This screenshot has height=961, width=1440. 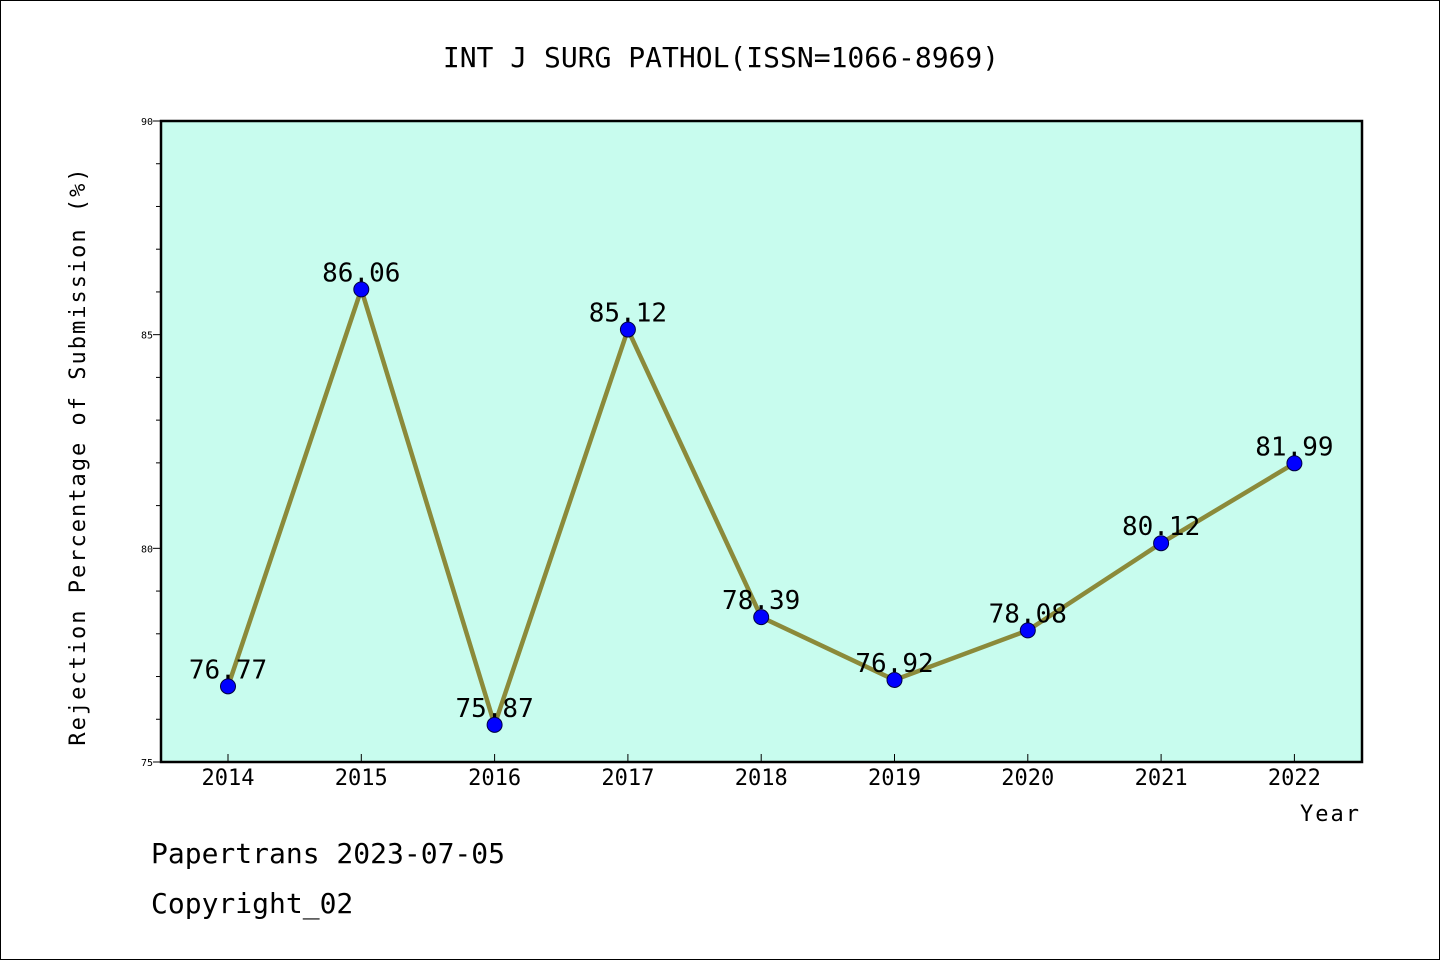 I want to click on x-tick-label: 2015, so click(x=361, y=778).